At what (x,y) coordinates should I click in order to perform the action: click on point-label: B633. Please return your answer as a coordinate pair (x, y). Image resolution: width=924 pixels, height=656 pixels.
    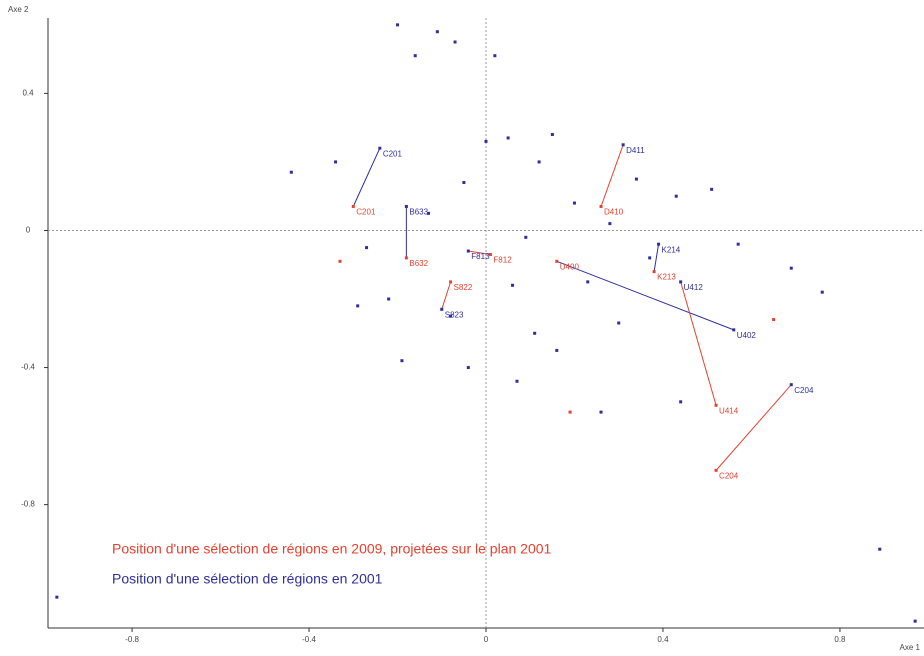
    Looking at the image, I should click on (418, 212).